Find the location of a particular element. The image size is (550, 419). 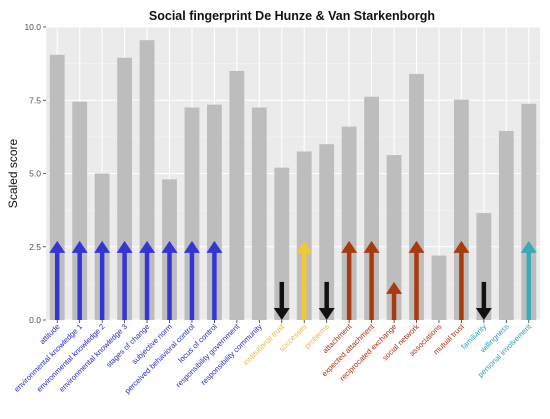

y-tick-label: 2.5 is located at coordinates (35, 247).